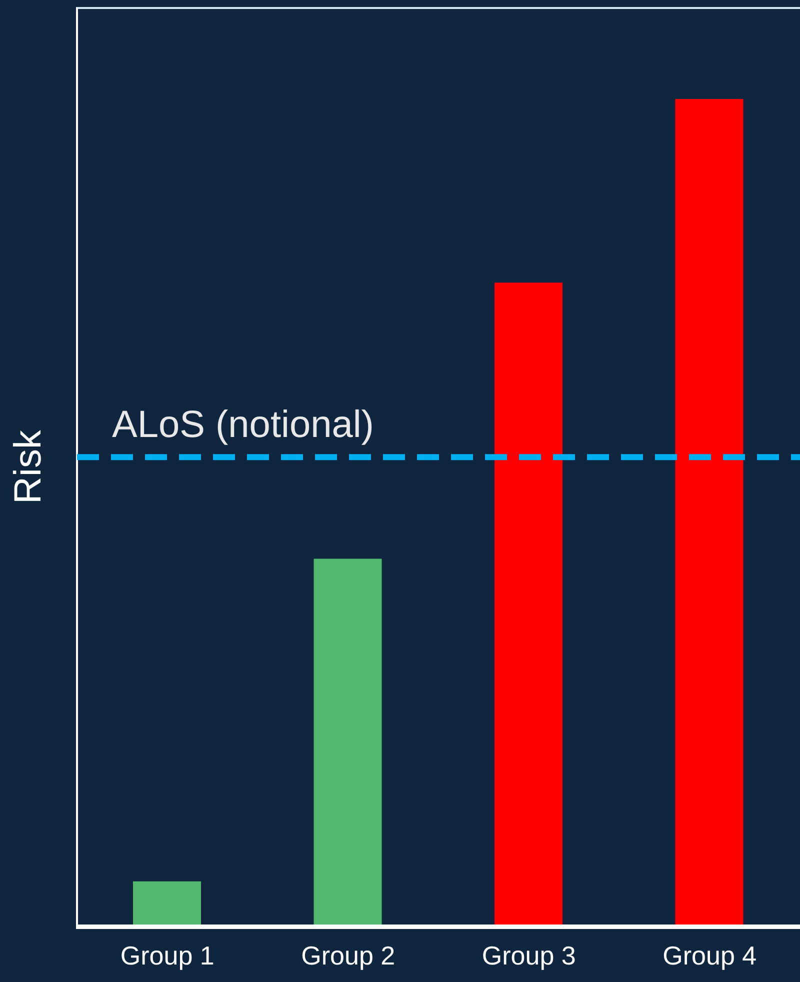  Describe the element at coordinates (243, 425) in the screenshot. I see `ref-line-label: ALoS (notional)` at that location.